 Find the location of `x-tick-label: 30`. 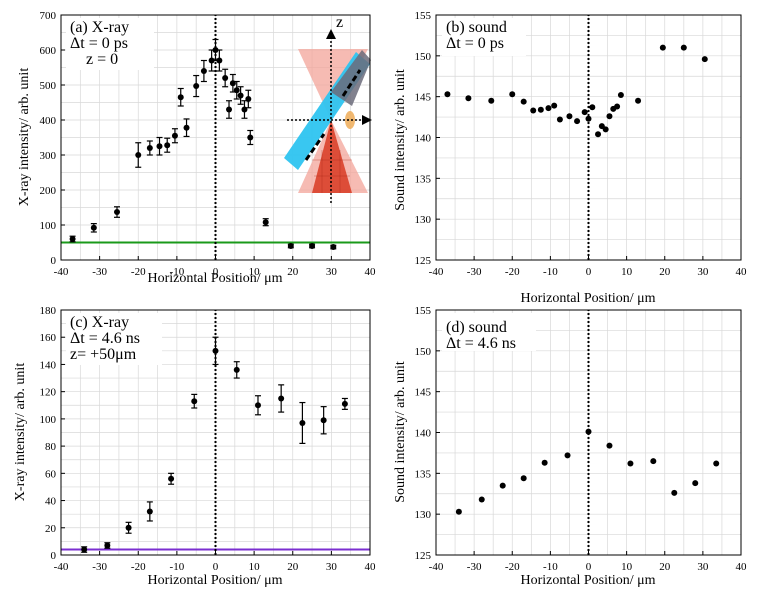

x-tick-label: 30 is located at coordinates (332, 272).